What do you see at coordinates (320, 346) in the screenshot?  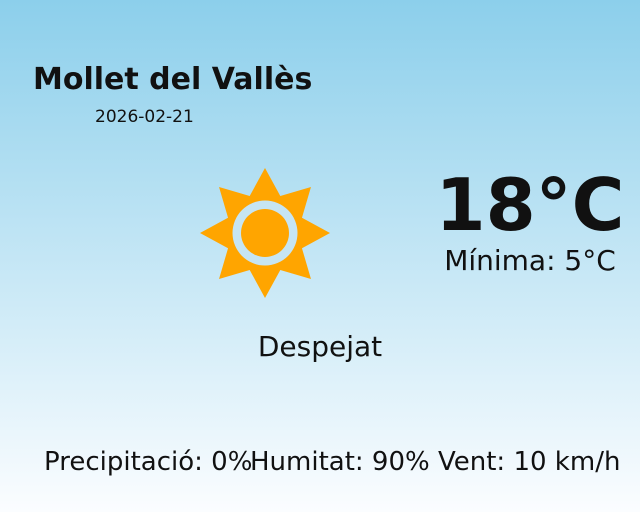 I see `condition-label: Despejat` at bounding box center [320, 346].